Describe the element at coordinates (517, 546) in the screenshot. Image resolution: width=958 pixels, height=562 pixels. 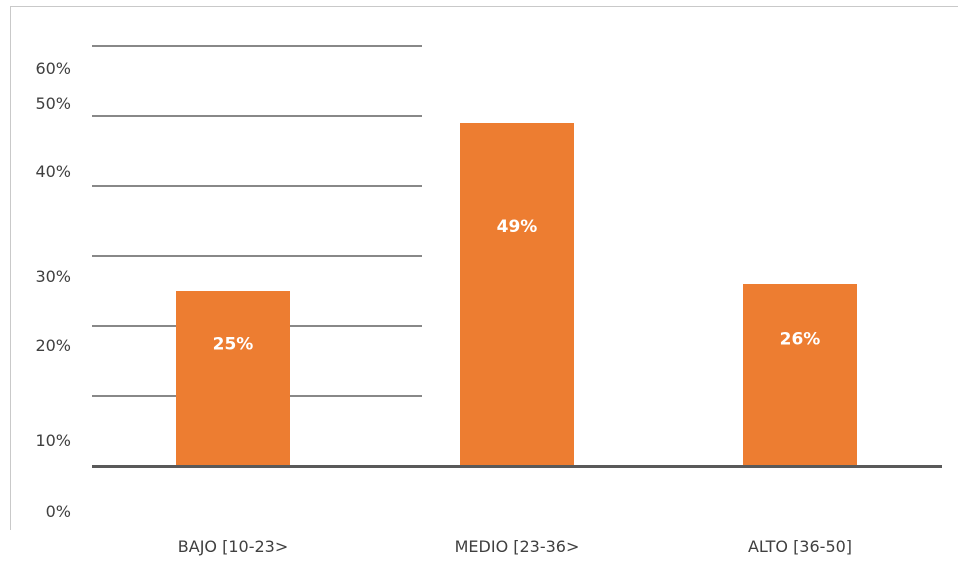
I see `x-category-label: MEDIO [23-36>` at that location.